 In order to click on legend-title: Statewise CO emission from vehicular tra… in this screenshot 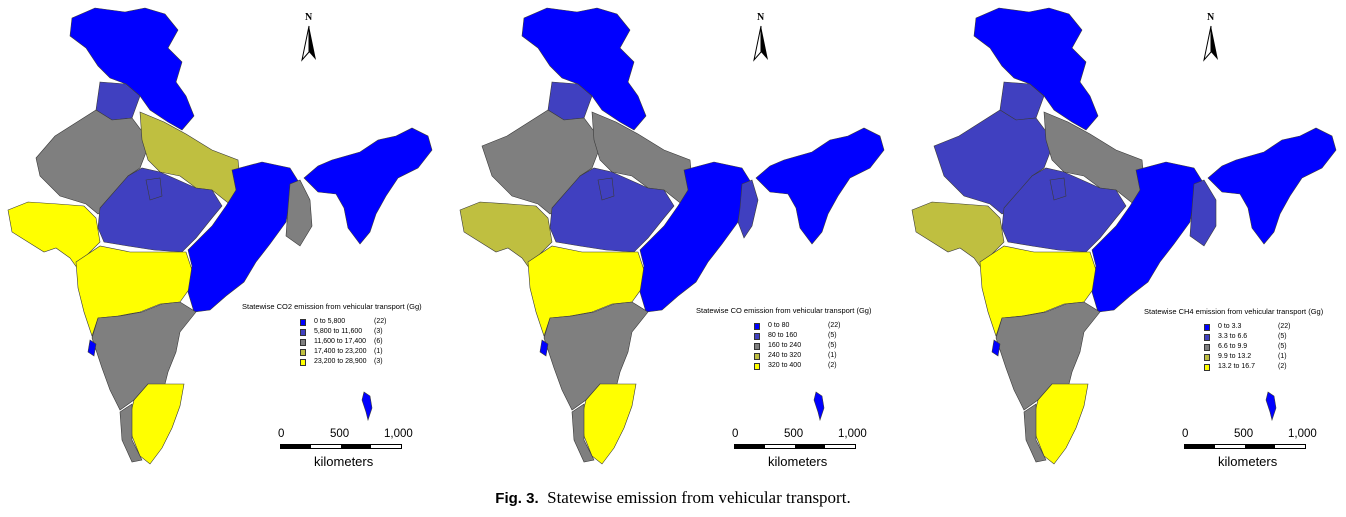, I will do `click(784, 310)`.